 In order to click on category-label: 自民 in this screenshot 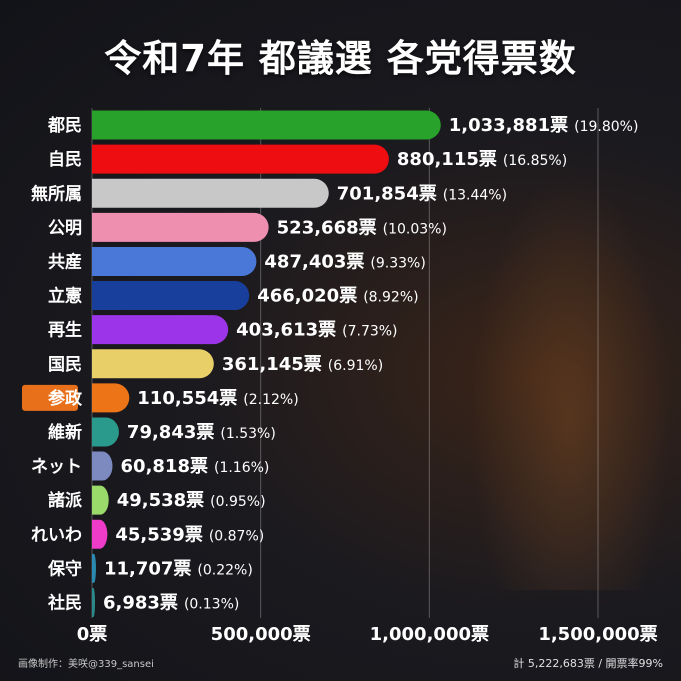, I will do `click(65, 159)`.